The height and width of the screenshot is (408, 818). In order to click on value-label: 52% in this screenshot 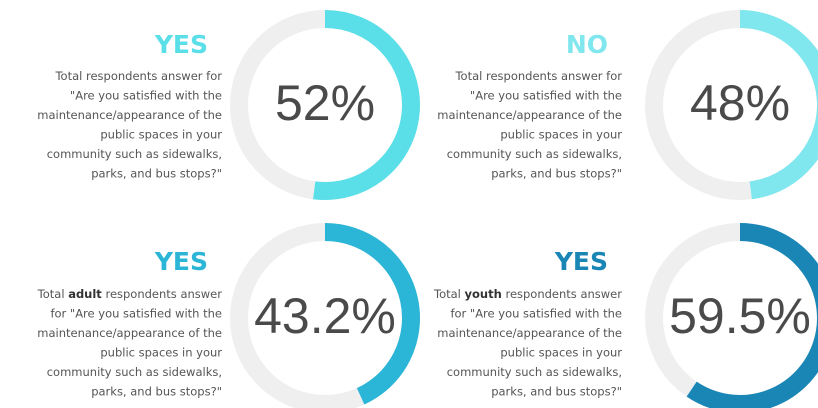, I will do `click(325, 103)`.